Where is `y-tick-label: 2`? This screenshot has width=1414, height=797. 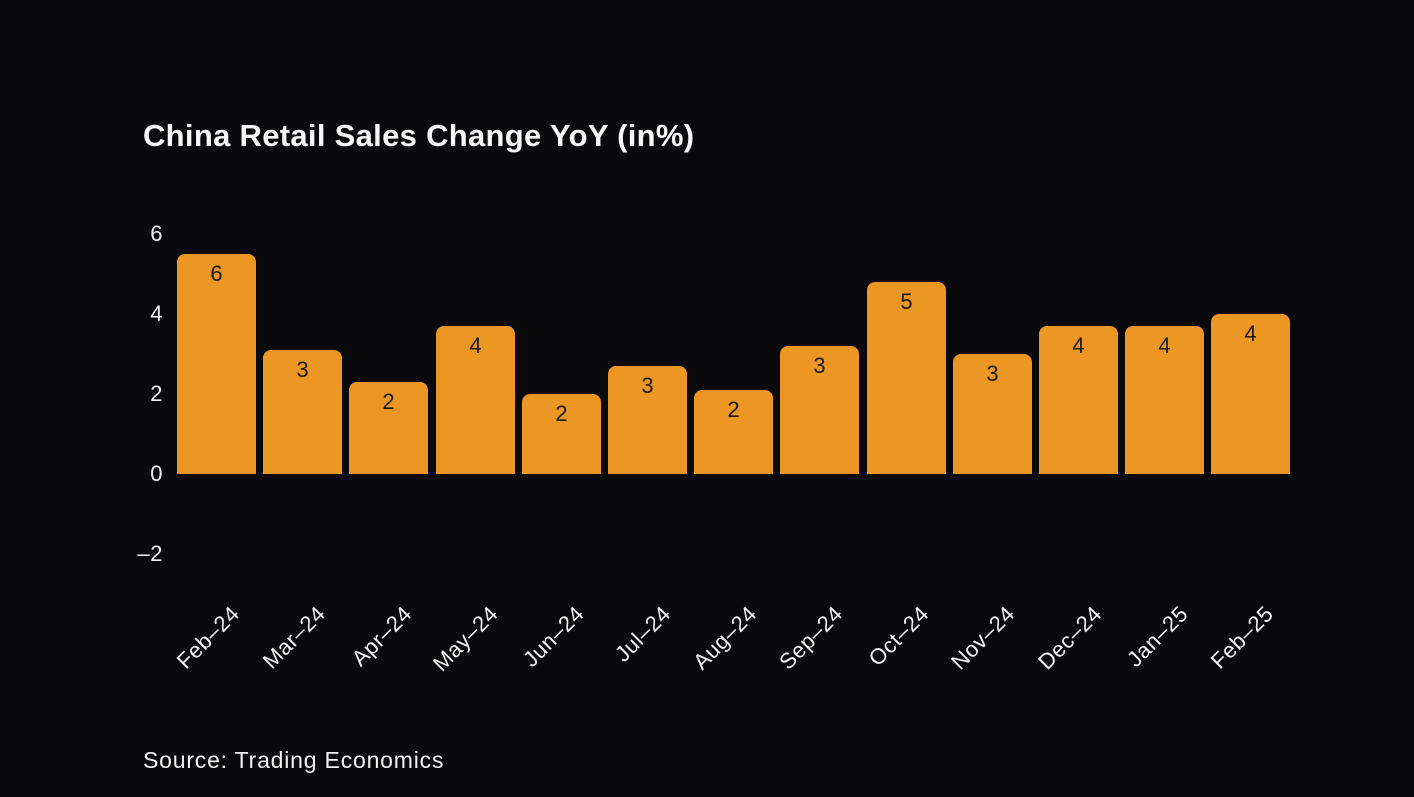 y-tick-label: 2 is located at coordinates (156, 393).